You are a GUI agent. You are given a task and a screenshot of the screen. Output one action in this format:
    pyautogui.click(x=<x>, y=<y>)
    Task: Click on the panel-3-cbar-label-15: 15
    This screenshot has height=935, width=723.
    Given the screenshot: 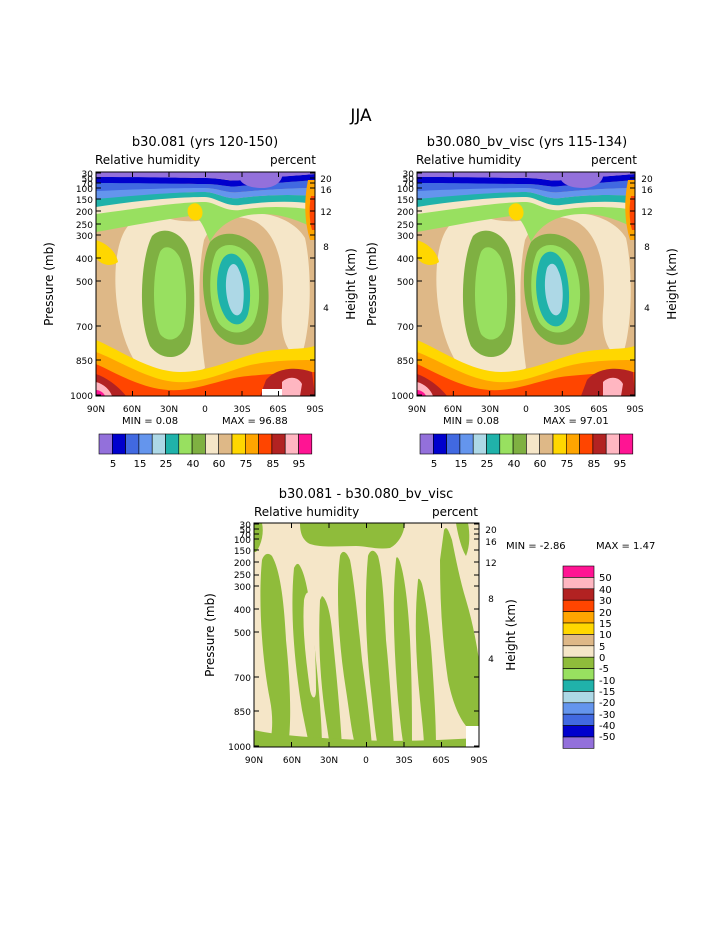 What is the action you would take?
    pyautogui.click(x=605, y=624)
    